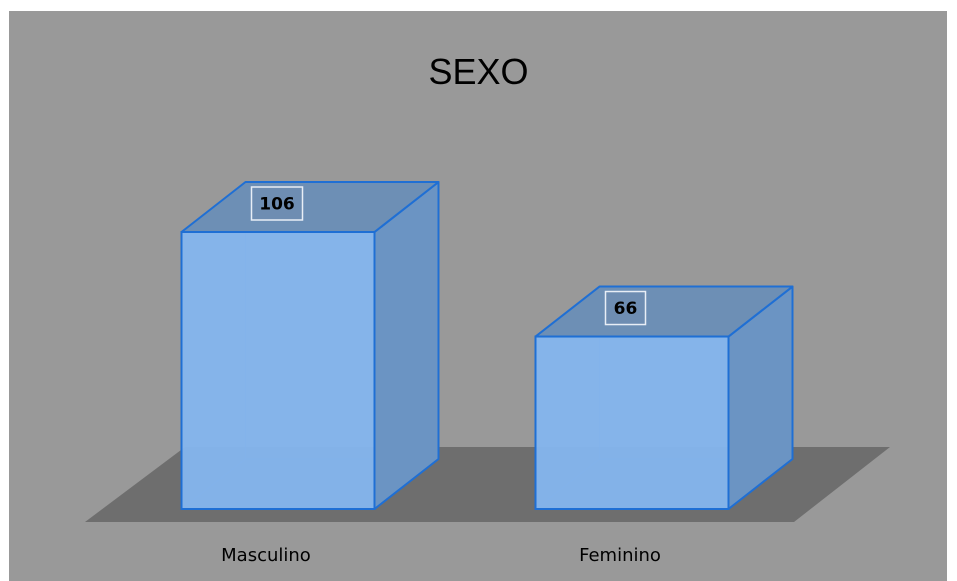 The width and height of the screenshot is (957, 581). What do you see at coordinates (620, 555) in the screenshot?
I see `category-label: Feminino` at bounding box center [620, 555].